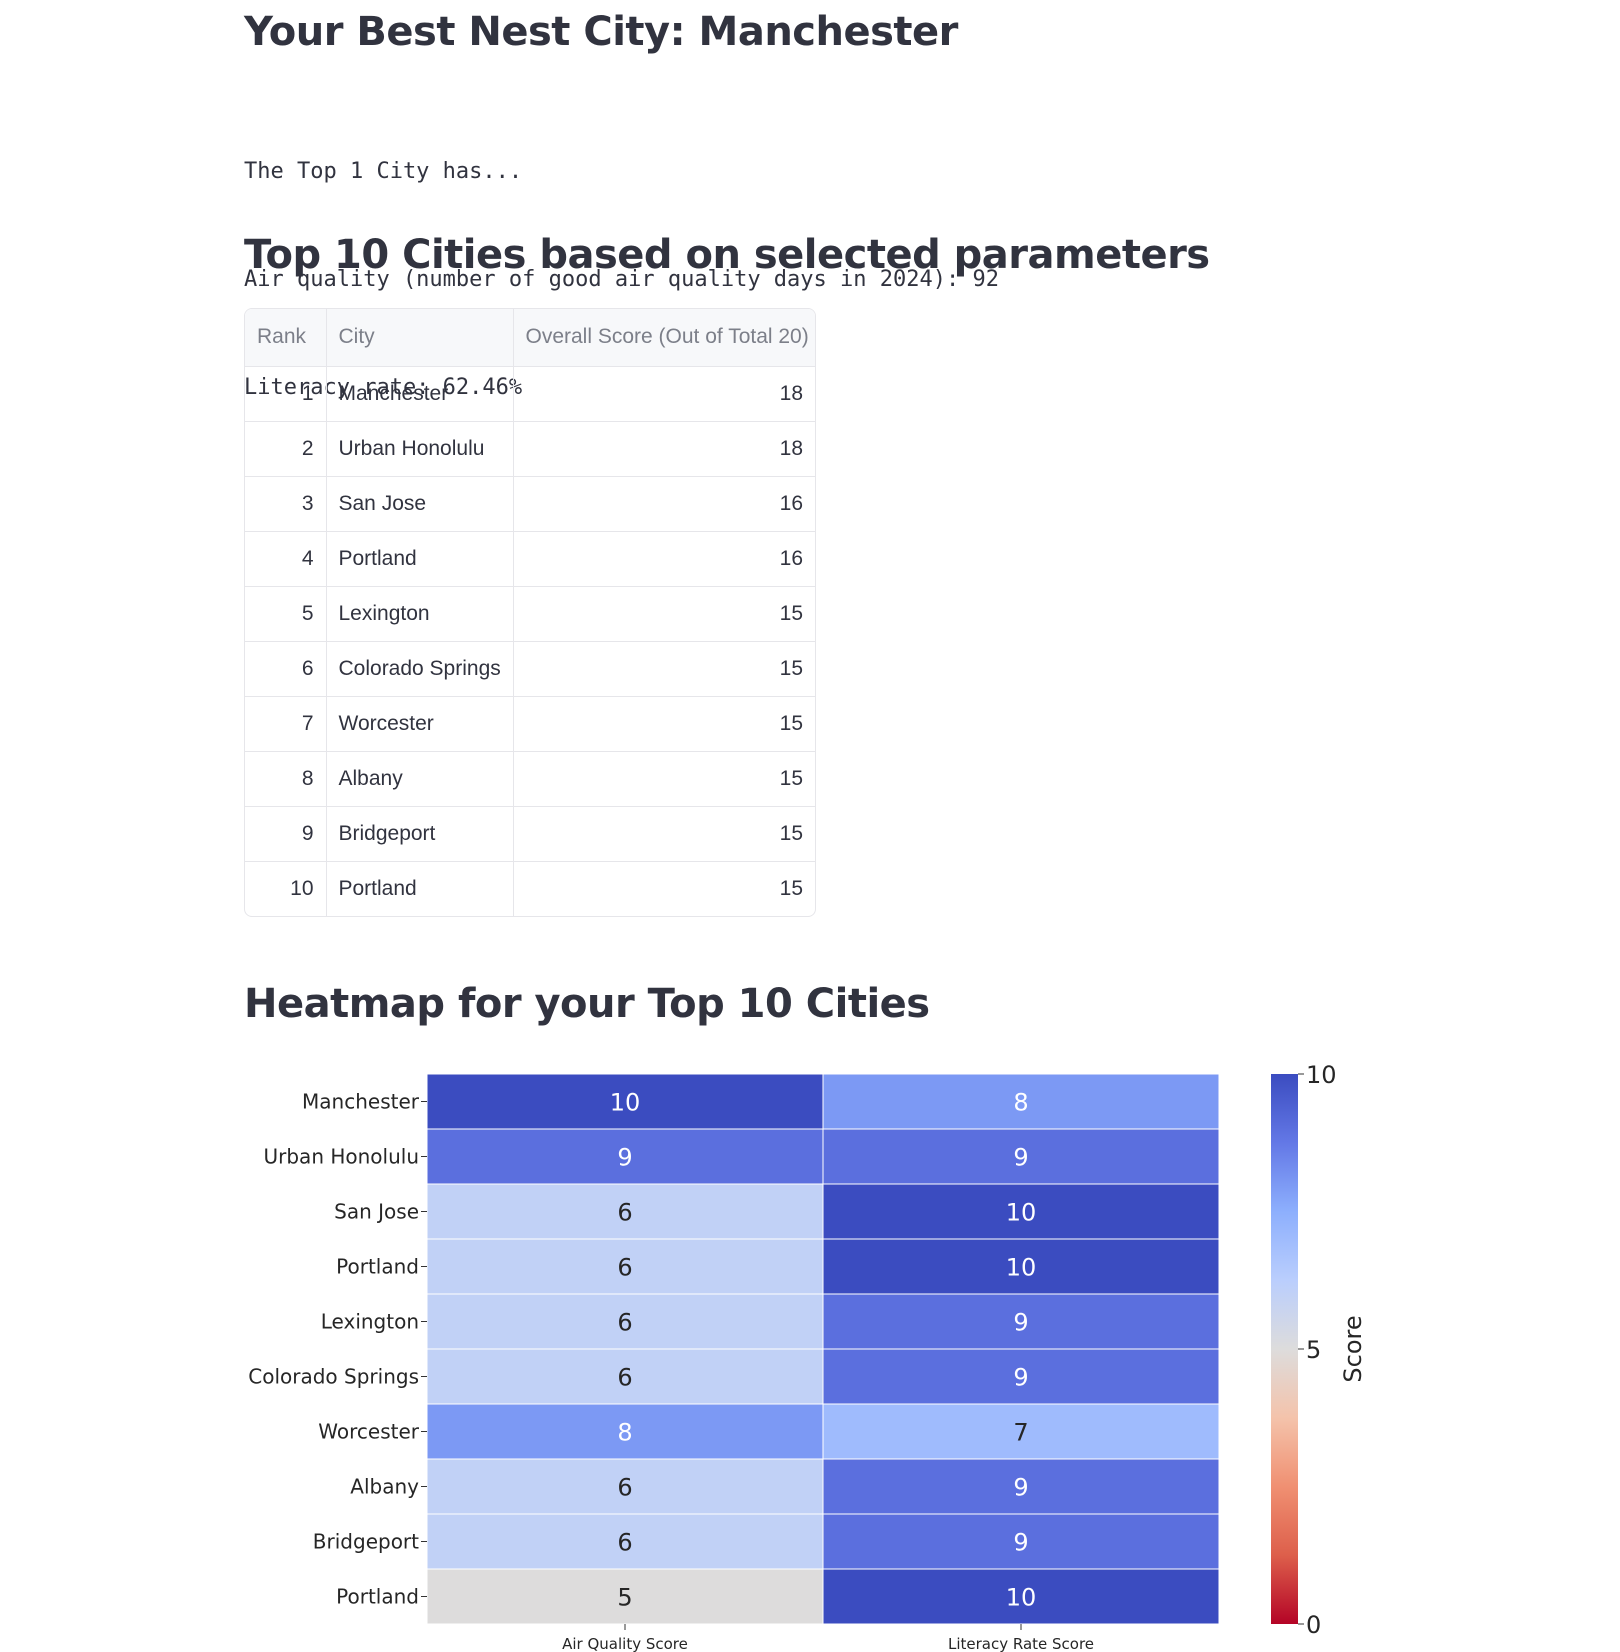 This screenshot has height=1652, width=1620. Describe the element at coordinates (286, 669) in the screenshot. I see `rank-cell: 6` at that location.